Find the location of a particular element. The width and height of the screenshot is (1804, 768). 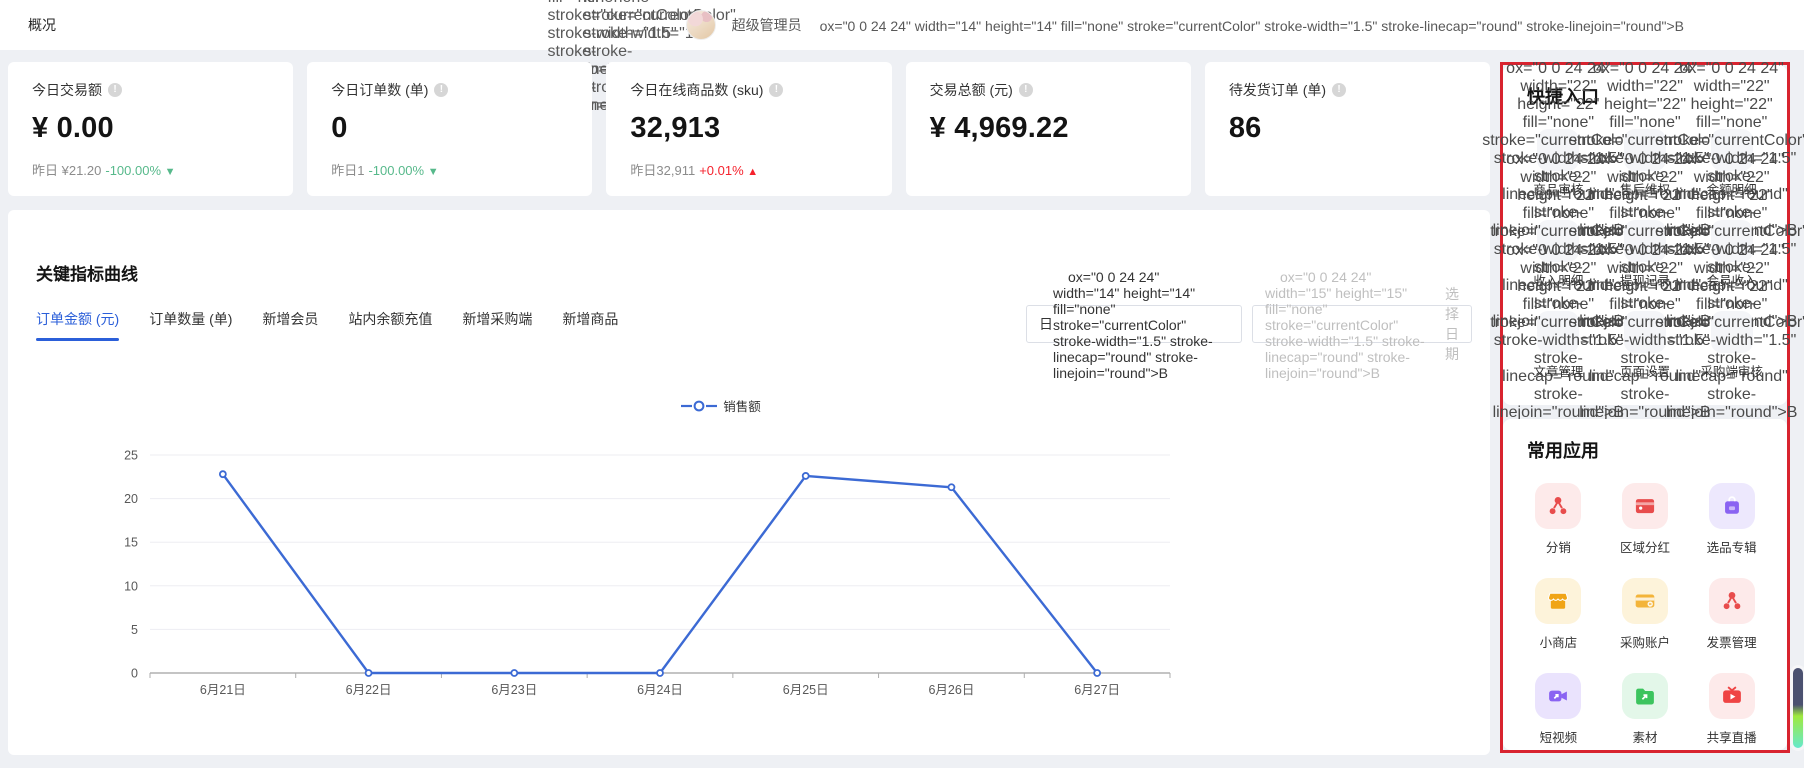

stat-card: 今日交易额! ¥ 0.00 昨日 ¥21.20 -100.00% ▼ is located at coordinates (151, 129).